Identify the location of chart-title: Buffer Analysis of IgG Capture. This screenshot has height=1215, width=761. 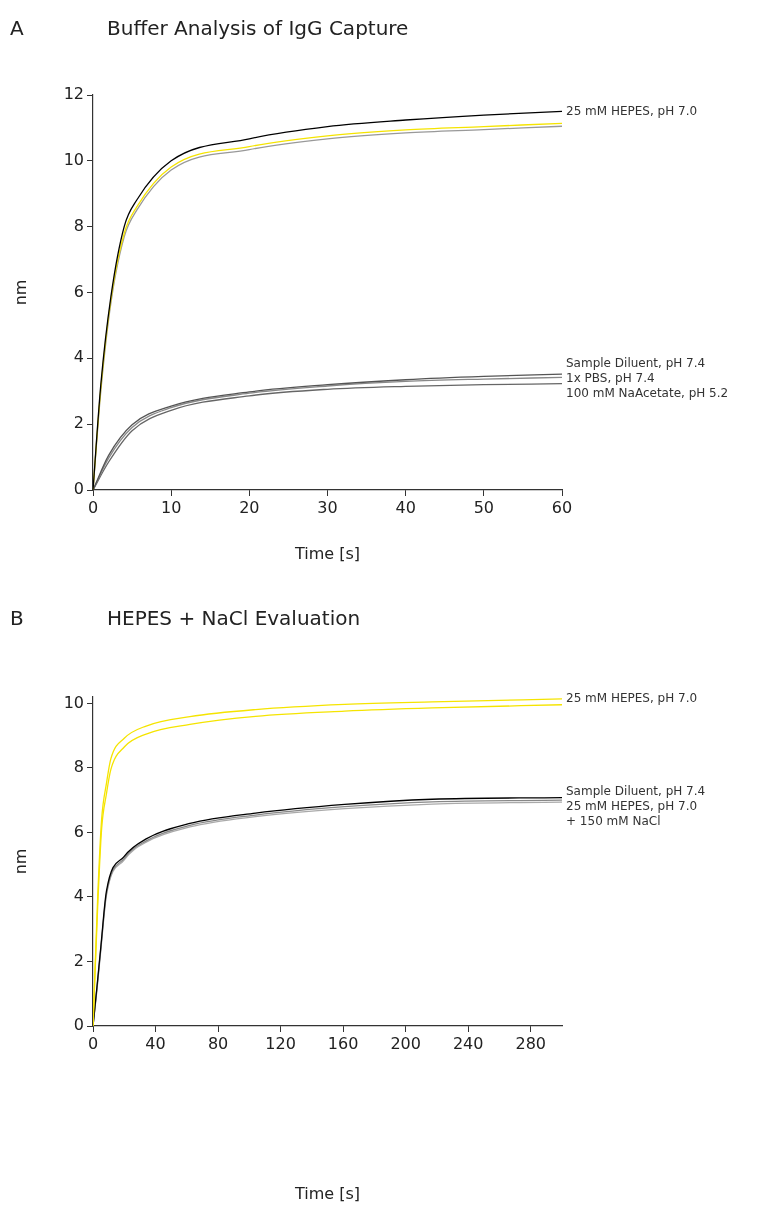
(258, 28).